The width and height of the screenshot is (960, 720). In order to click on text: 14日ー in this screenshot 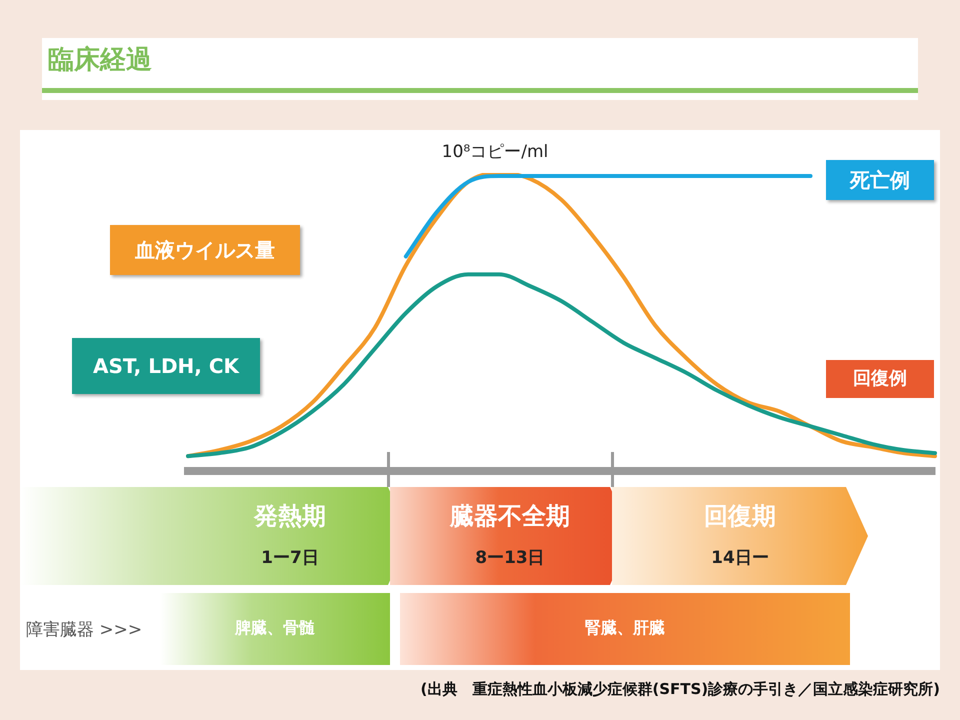, I will do `click(740, 558)`.